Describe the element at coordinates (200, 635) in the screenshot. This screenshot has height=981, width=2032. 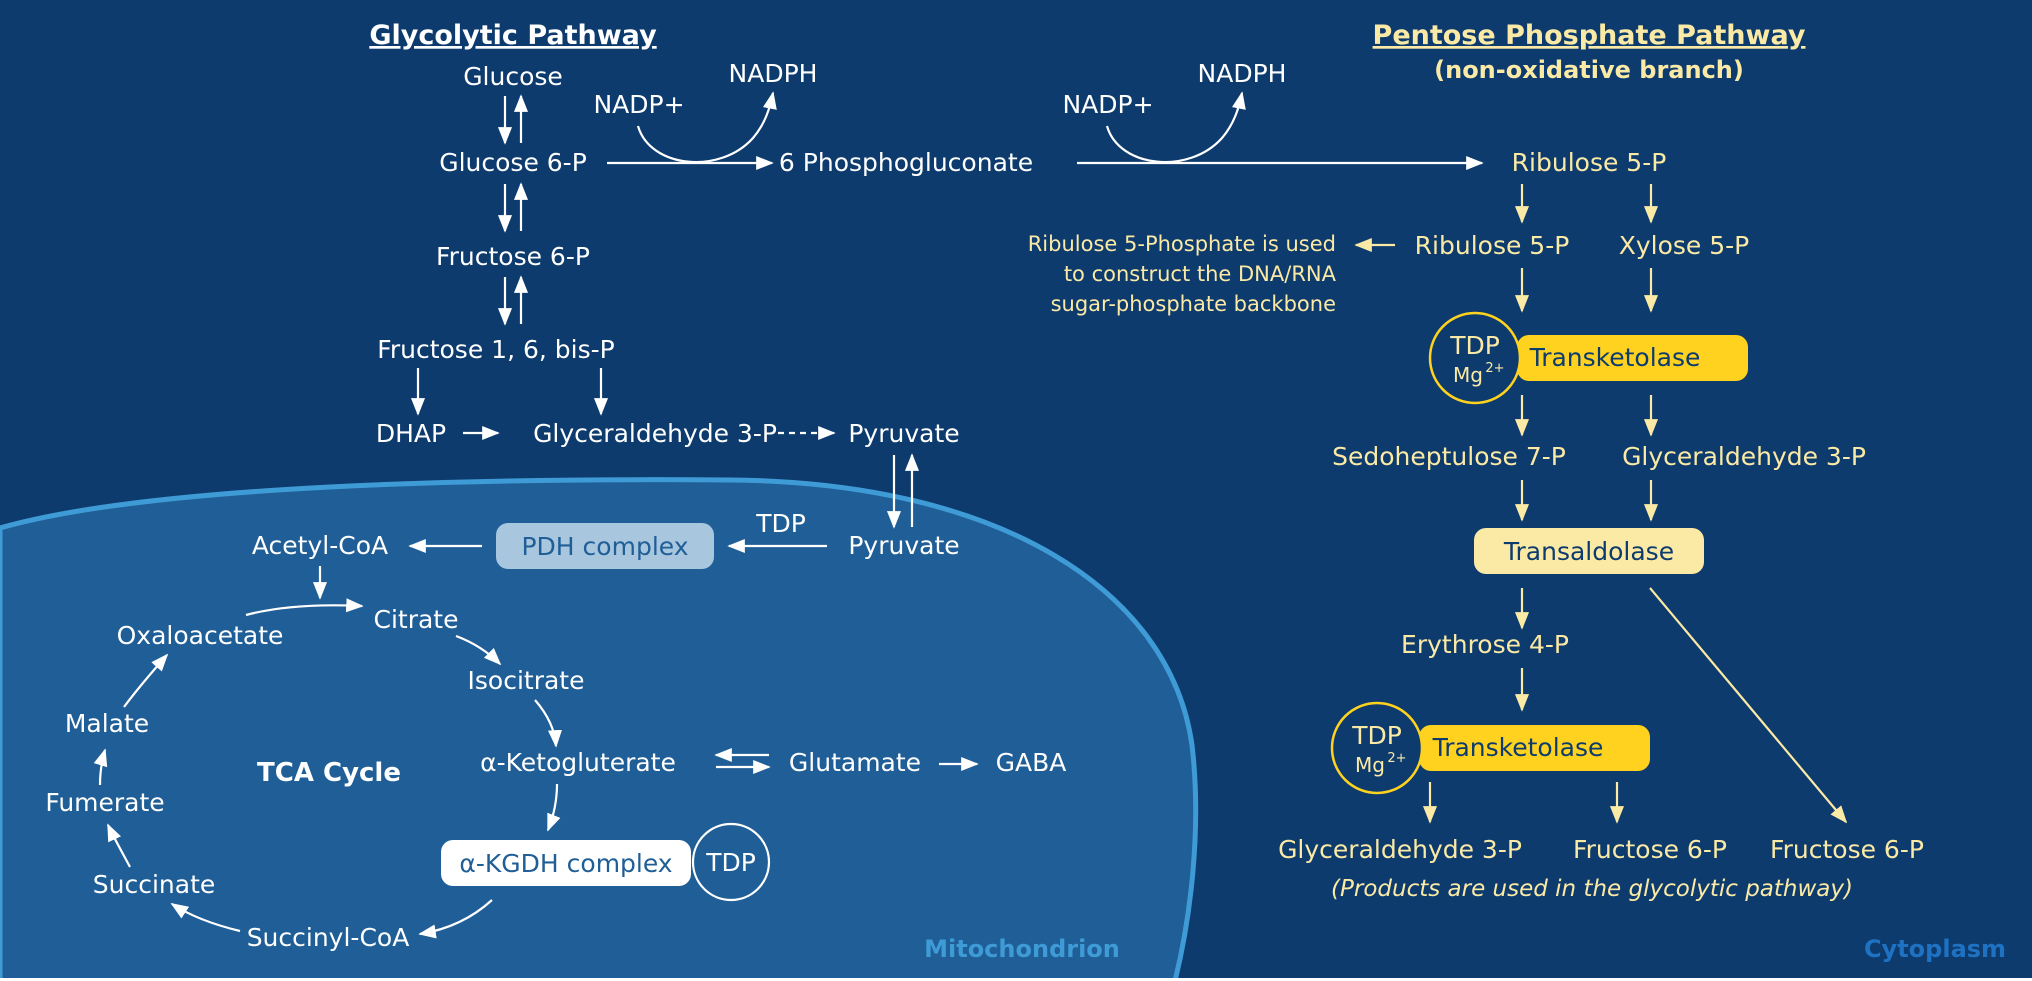
I see `oxaloacetate-label: Oxaloacetate` at that location.